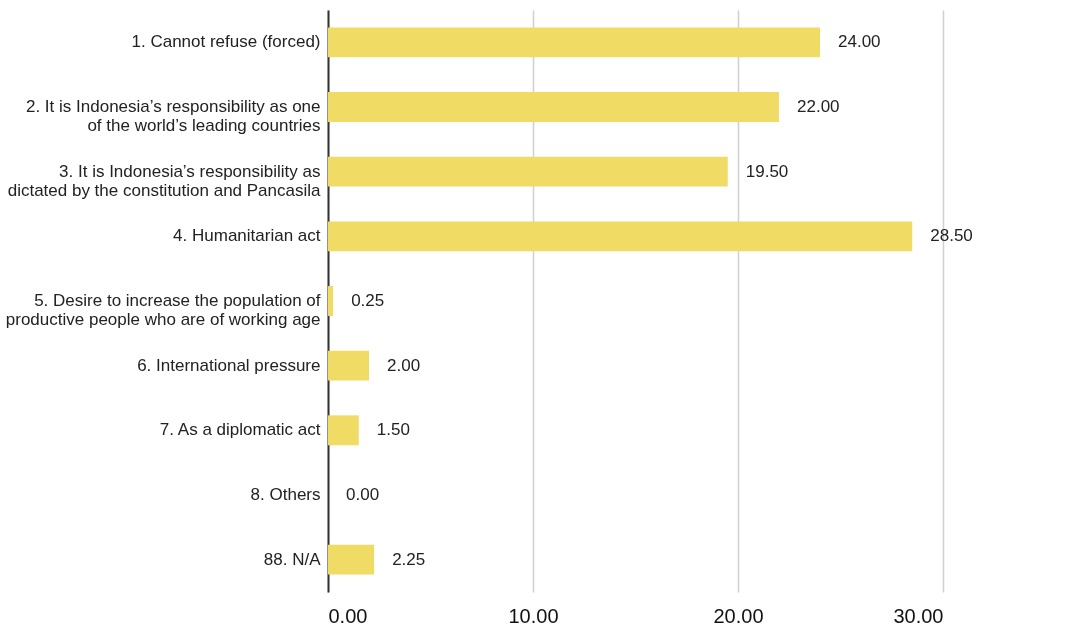 This screenshot has height=626, width=1070. I want to click on x-tick-label: 0.00, so click(348, 615).